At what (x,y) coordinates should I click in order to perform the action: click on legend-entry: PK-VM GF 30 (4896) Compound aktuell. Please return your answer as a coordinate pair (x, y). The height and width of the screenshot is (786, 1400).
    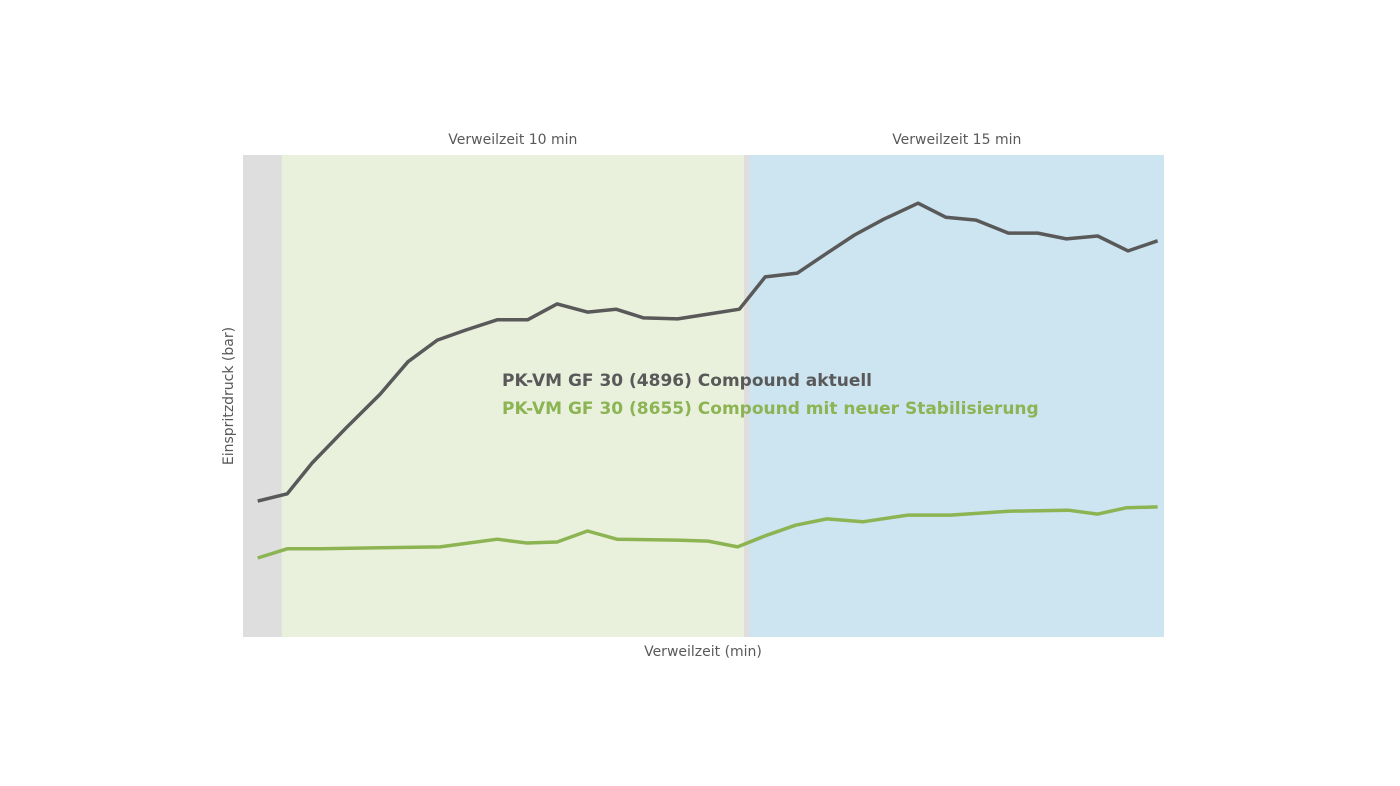
    Looking at the image, I should click on (687, 381).